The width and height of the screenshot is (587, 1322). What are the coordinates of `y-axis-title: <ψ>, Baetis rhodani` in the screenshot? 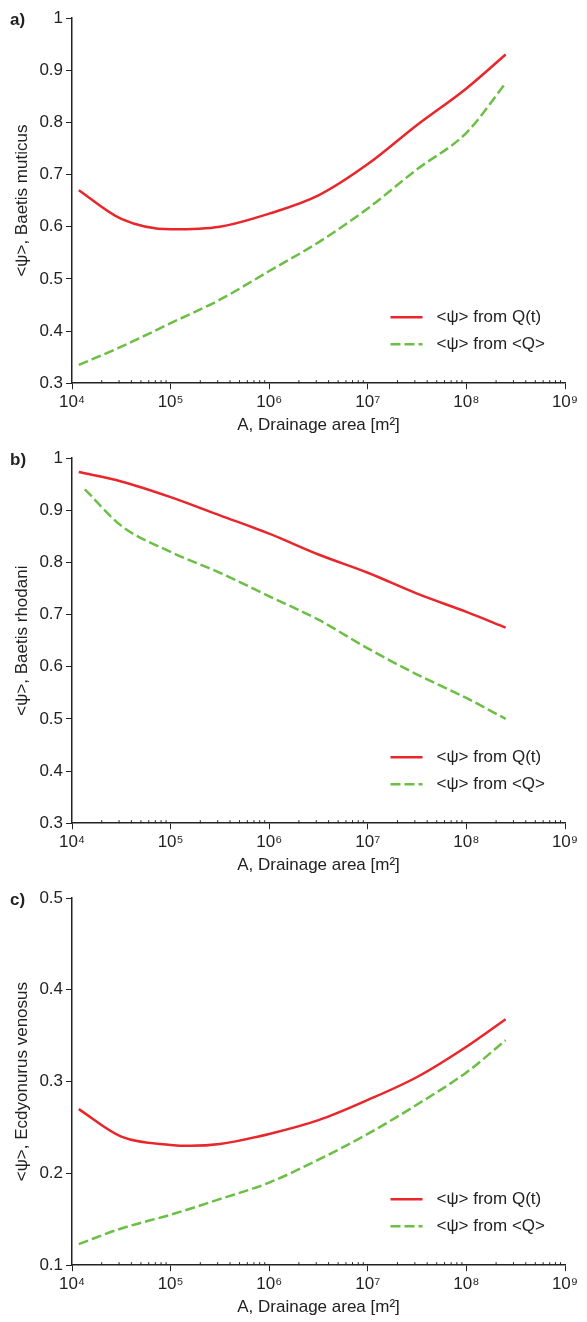 It's located at (21, 640).